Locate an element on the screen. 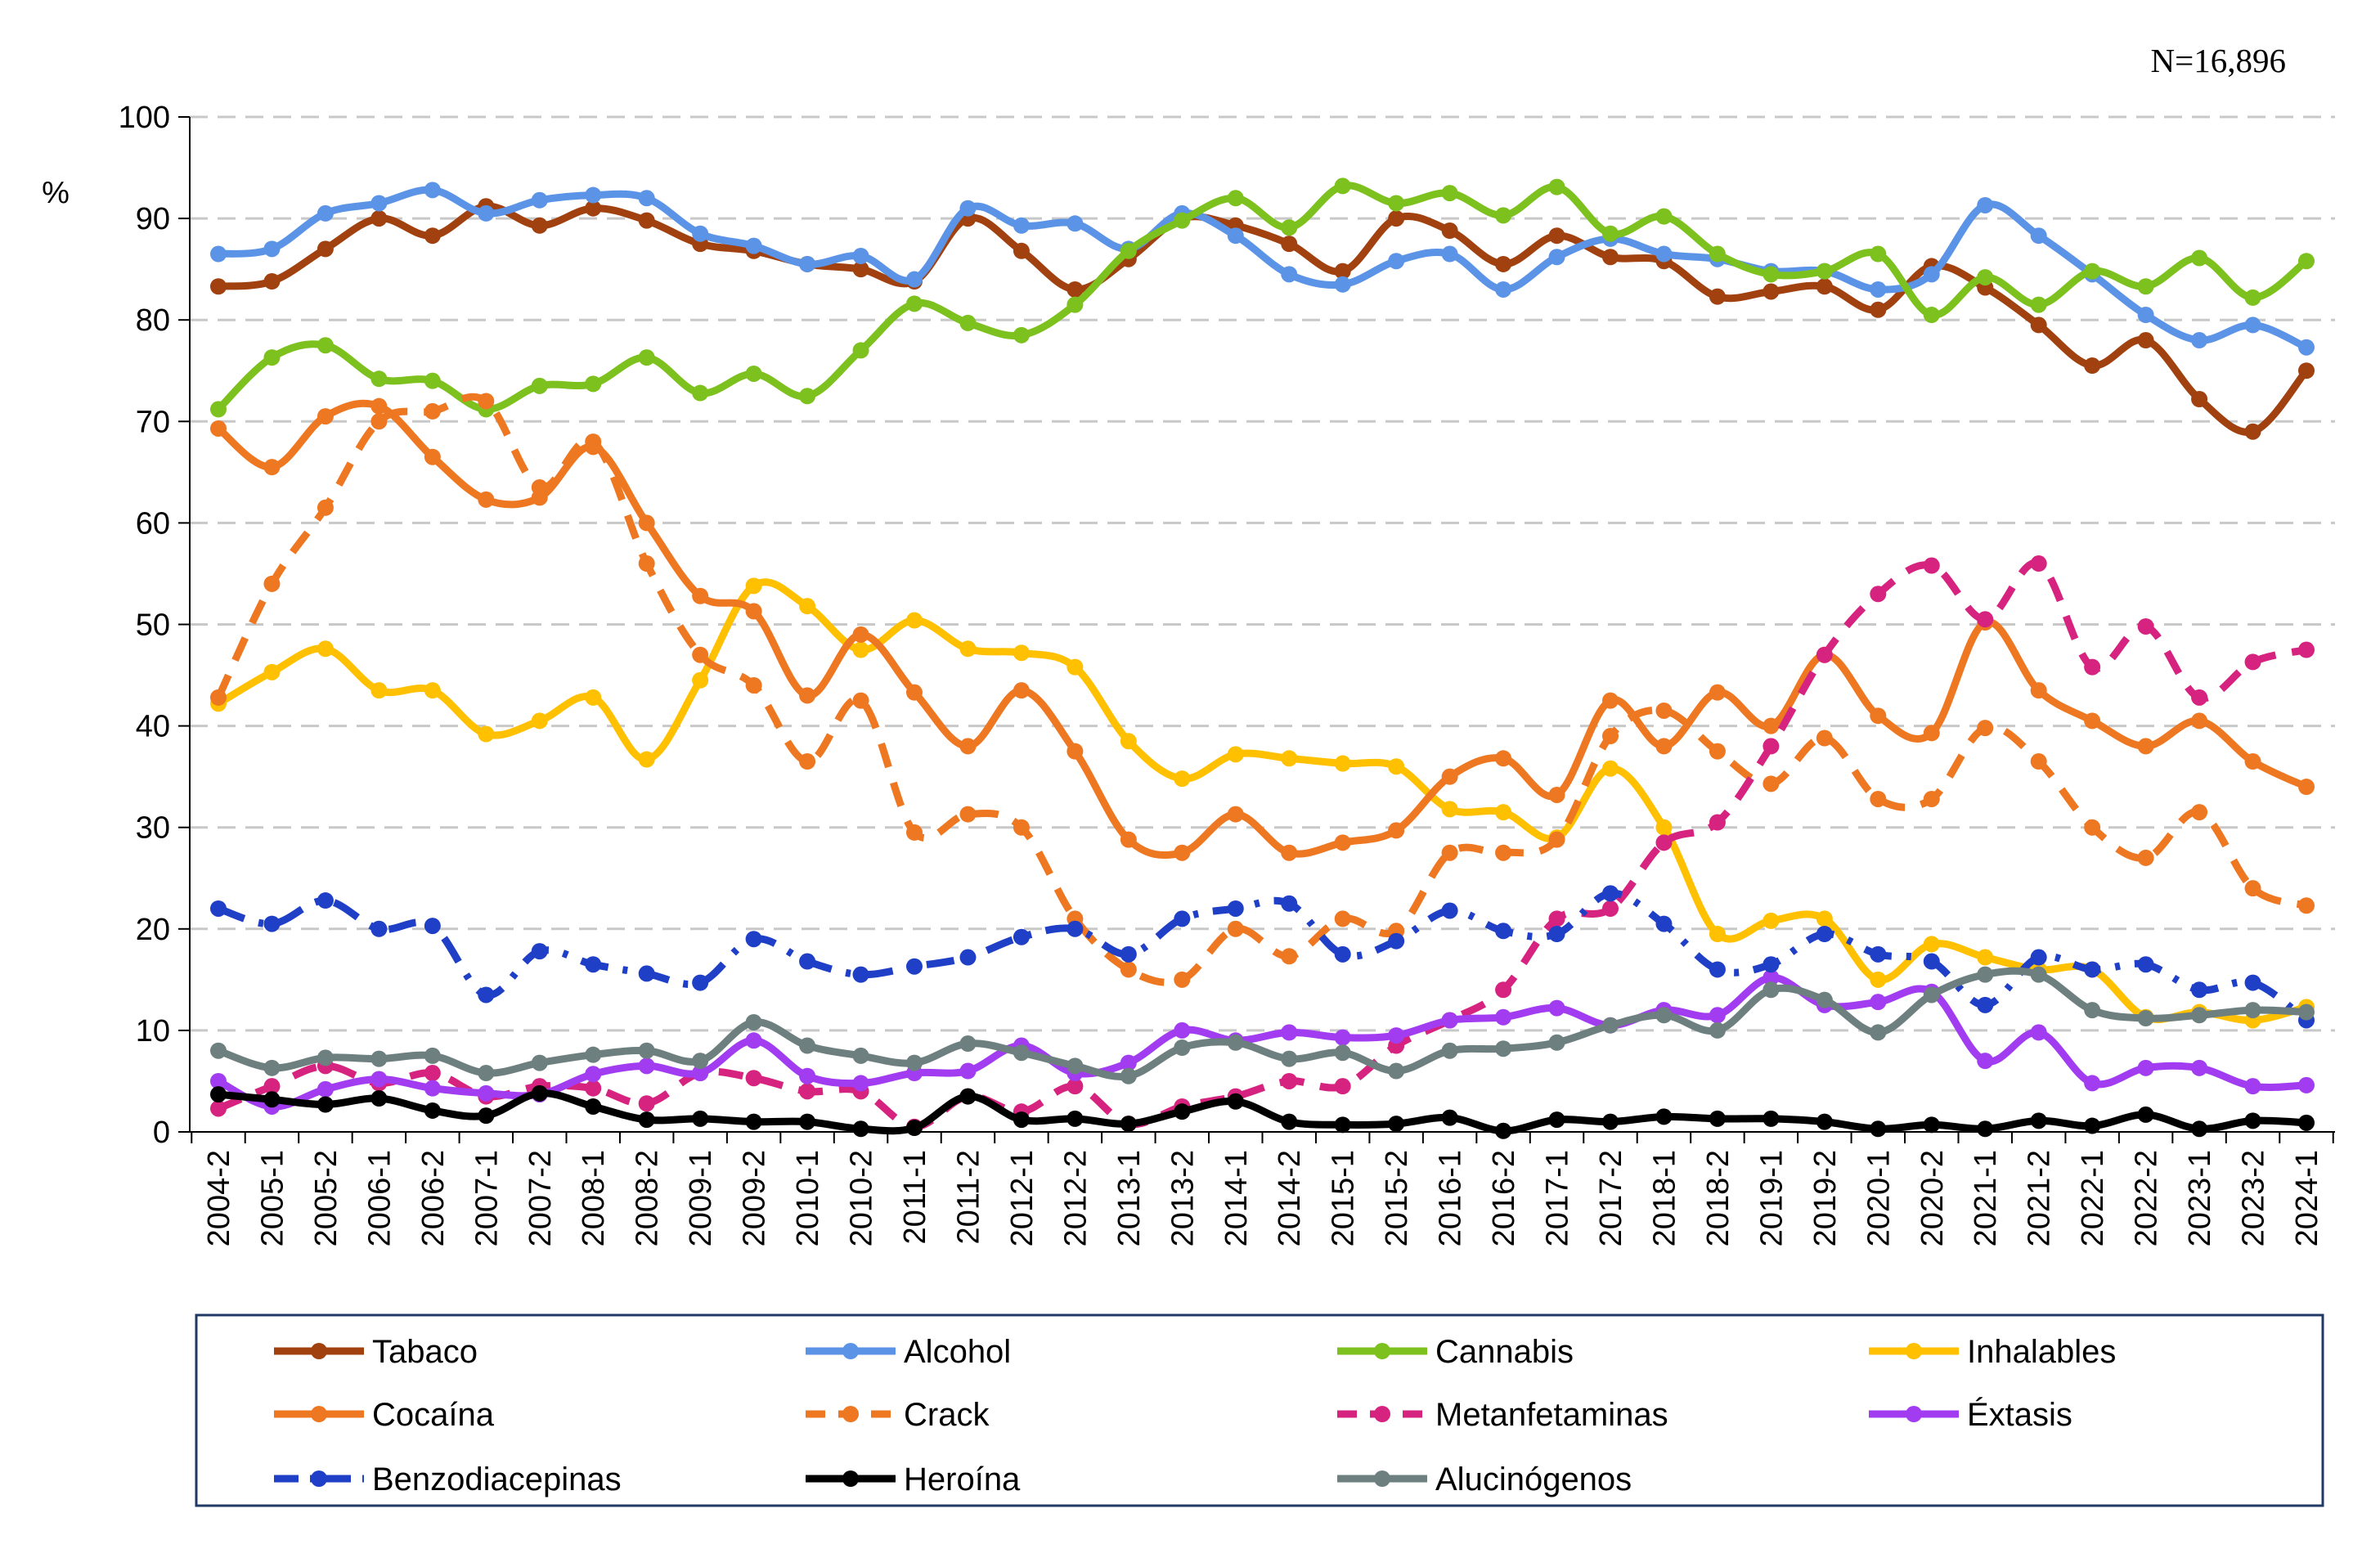 Image resolution: width=2380 pixels, height=1558 pixels. y-tick-label: 30 is located at coordinates (153, 828).